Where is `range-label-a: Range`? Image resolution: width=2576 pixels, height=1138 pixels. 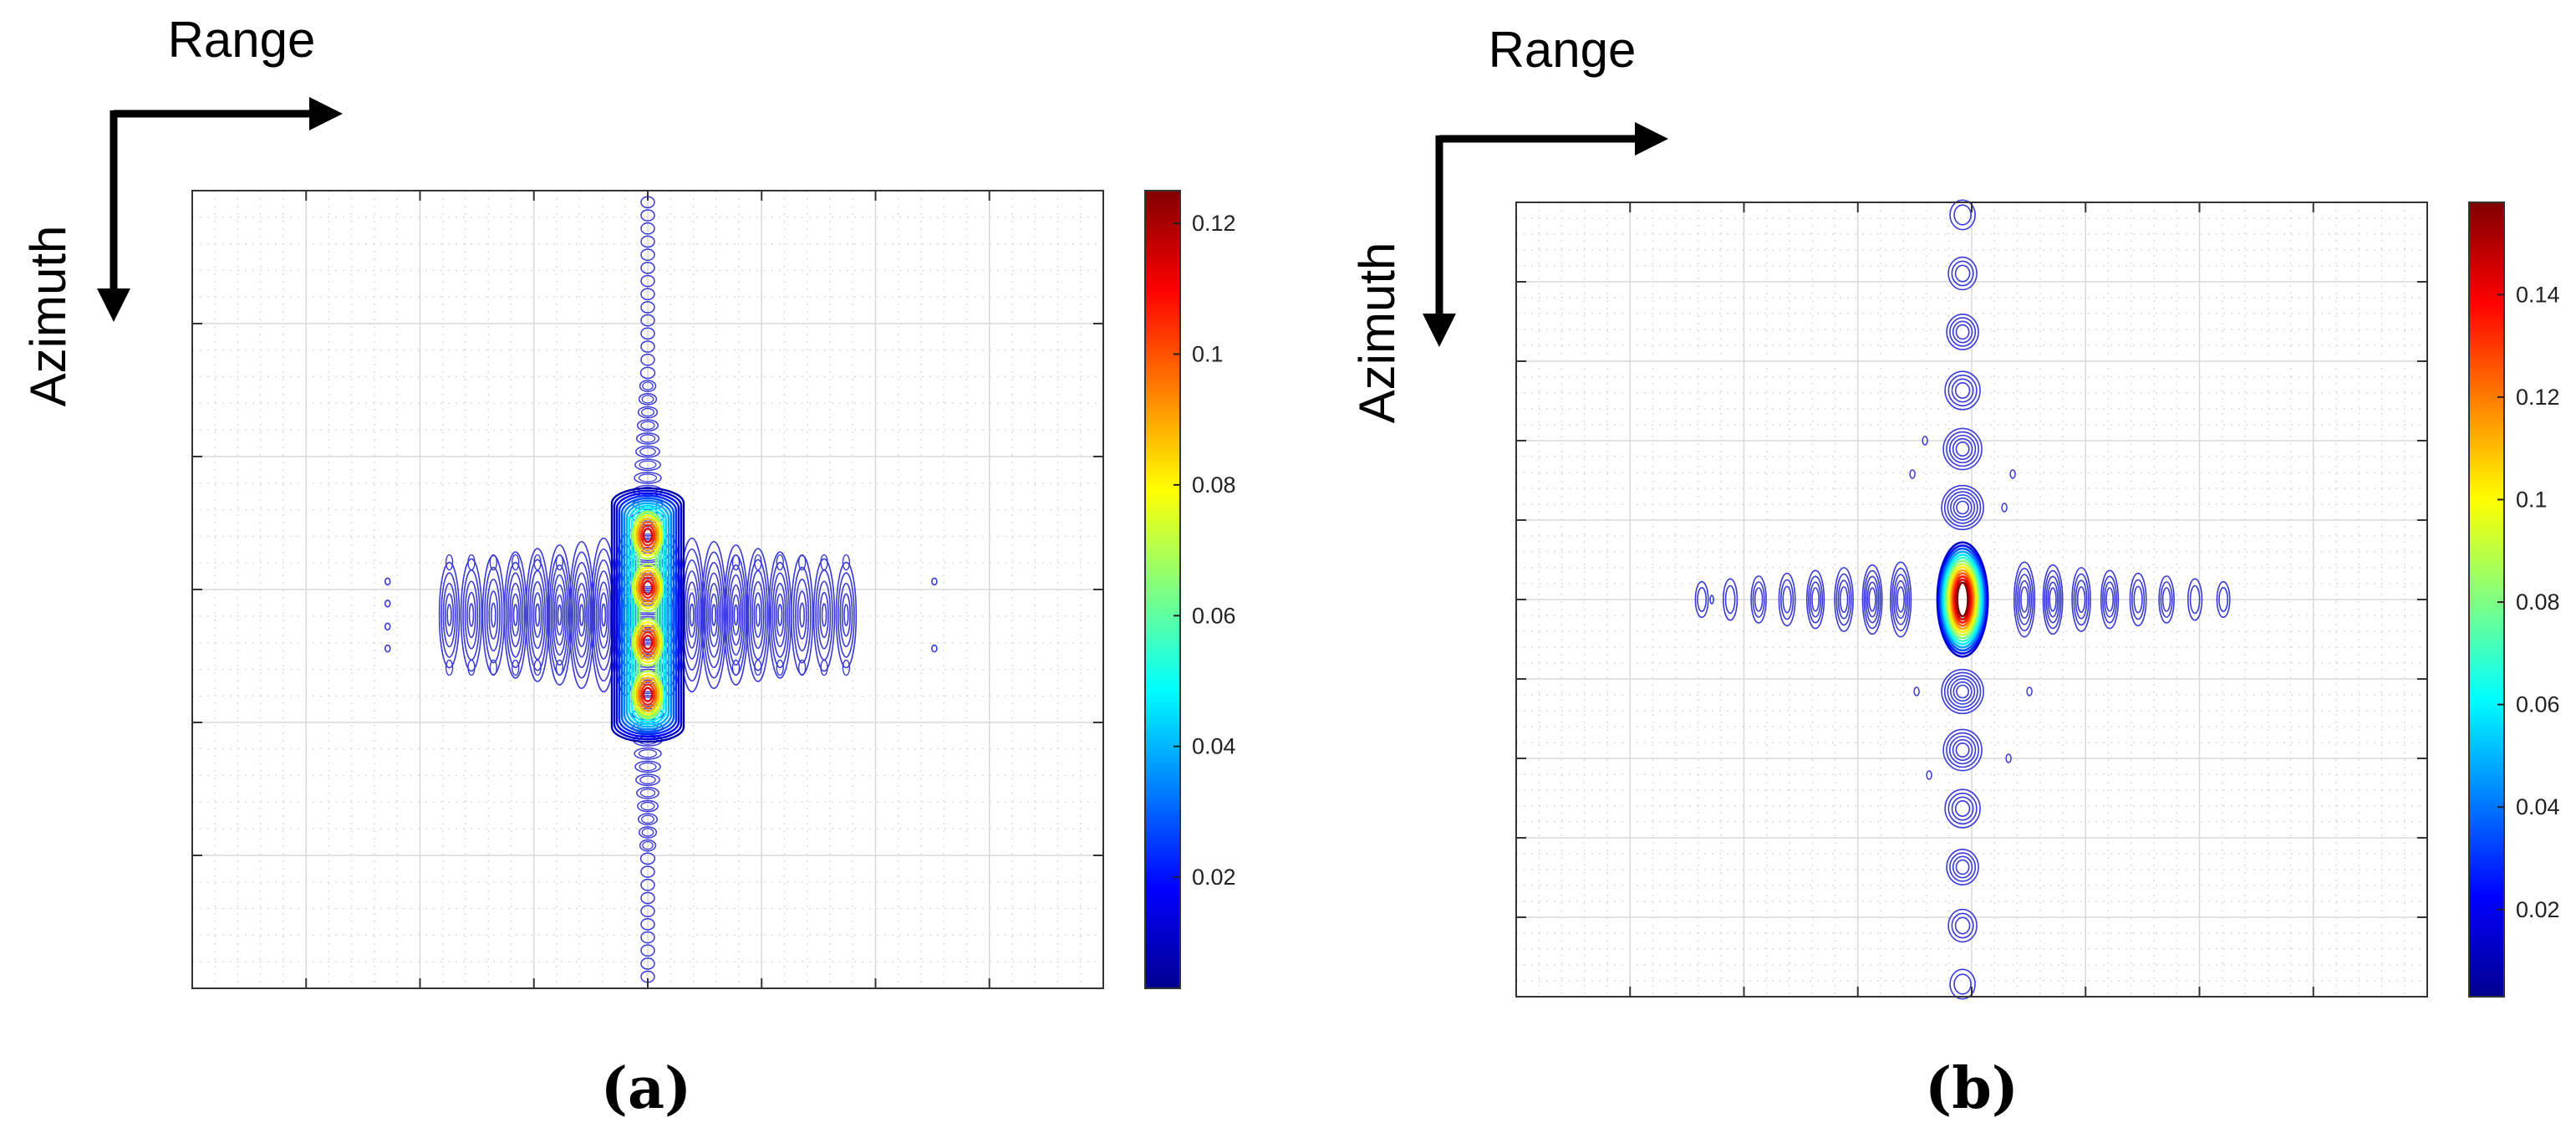
range-label-a: Range is located at coordinates (242, 40).